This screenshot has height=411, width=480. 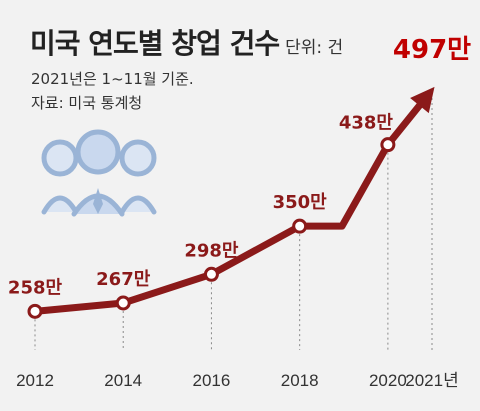 What do you see at coordinates (212, 380) in the screenshot?
I see `x-tick-label: 2016` at bounding box center [212, 380].